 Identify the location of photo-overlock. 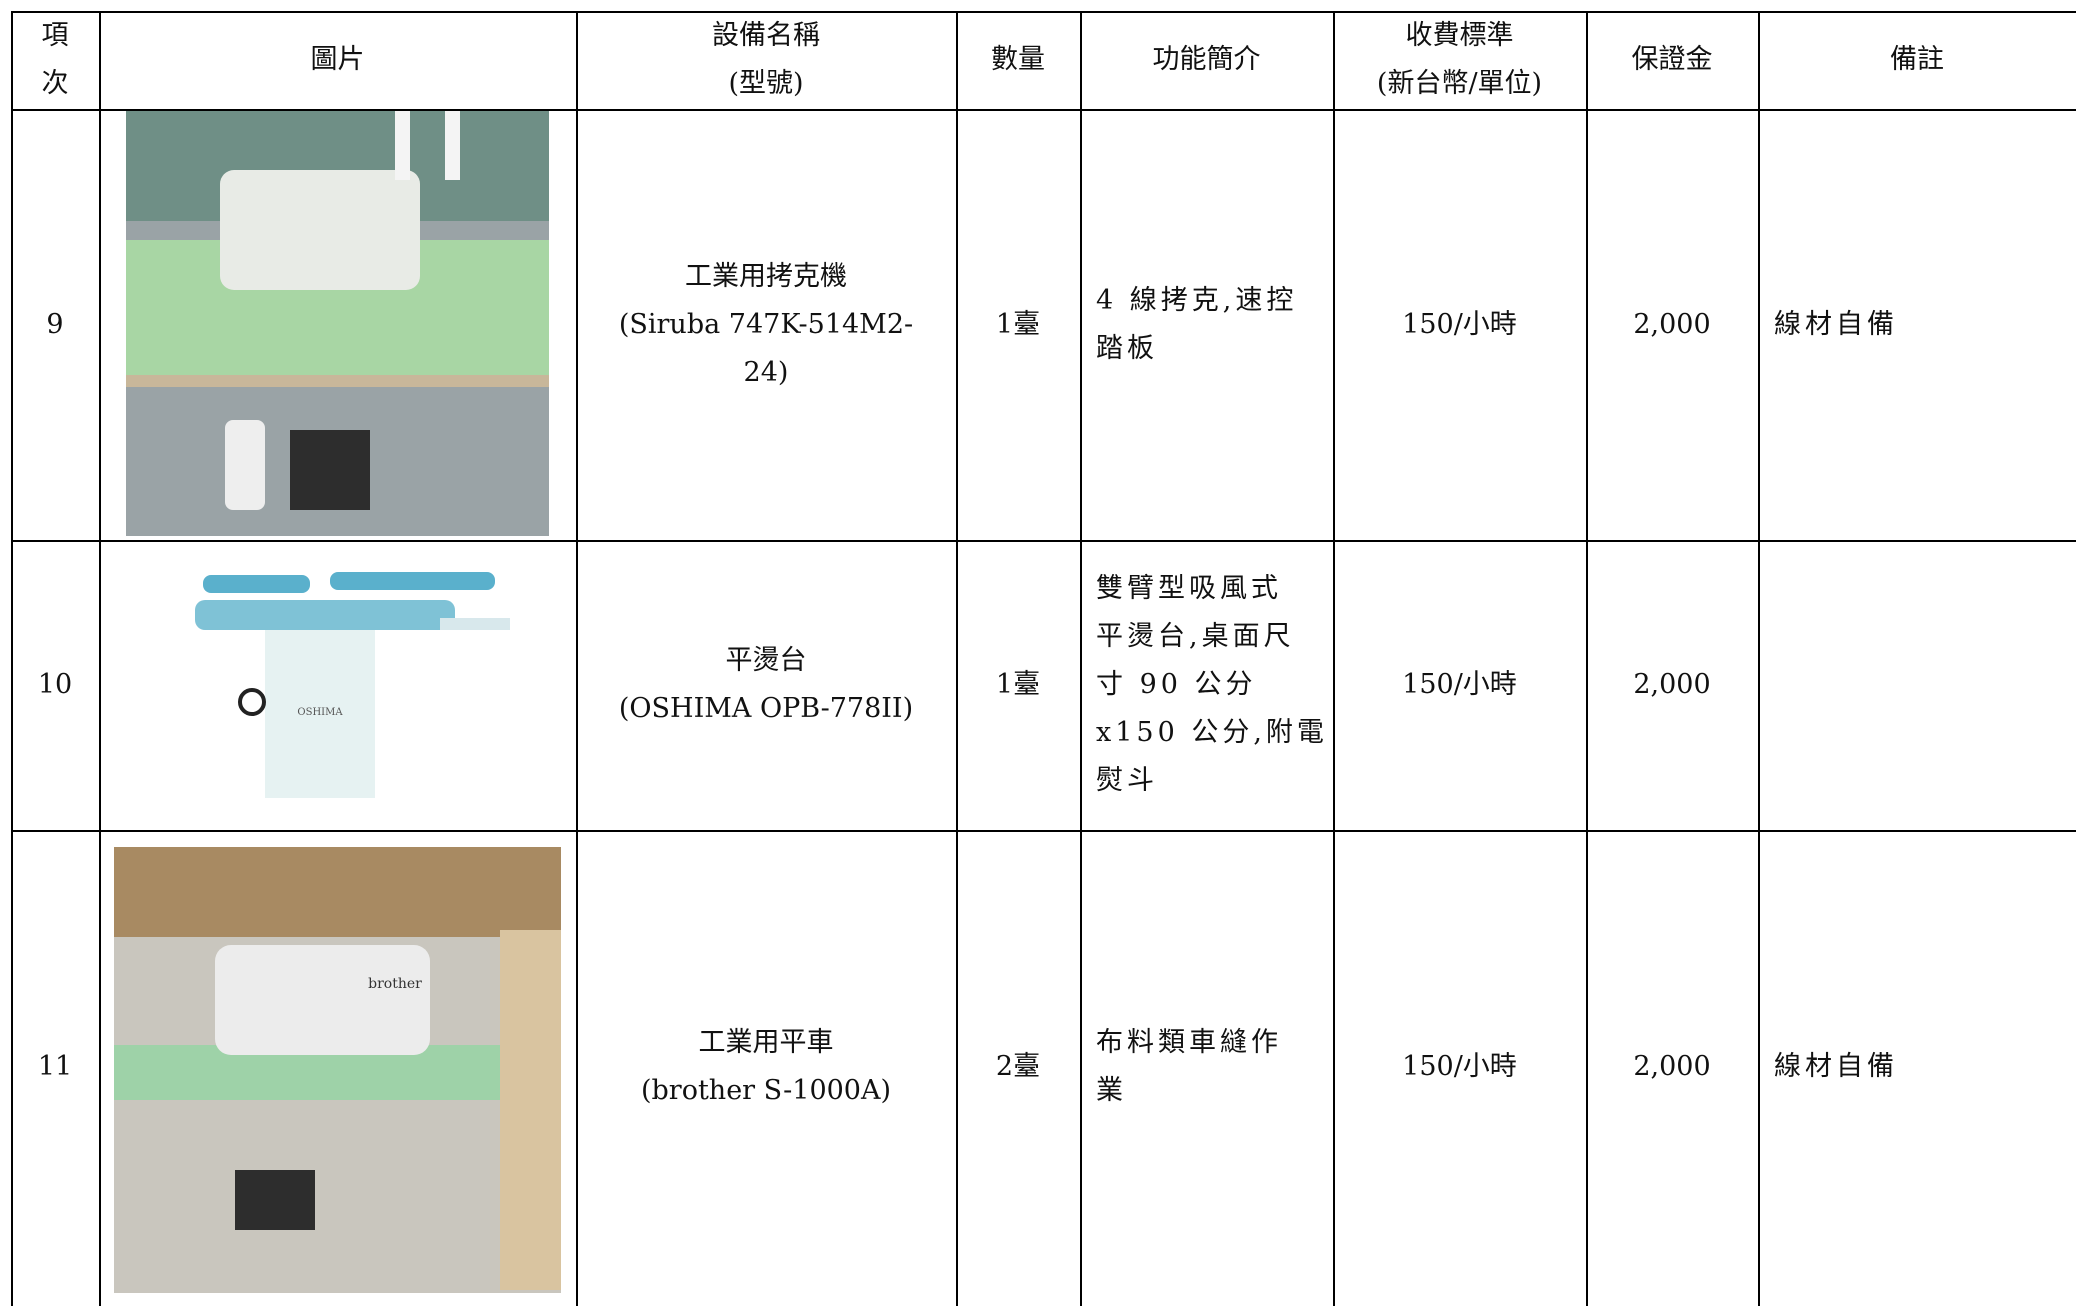
(337, 323).